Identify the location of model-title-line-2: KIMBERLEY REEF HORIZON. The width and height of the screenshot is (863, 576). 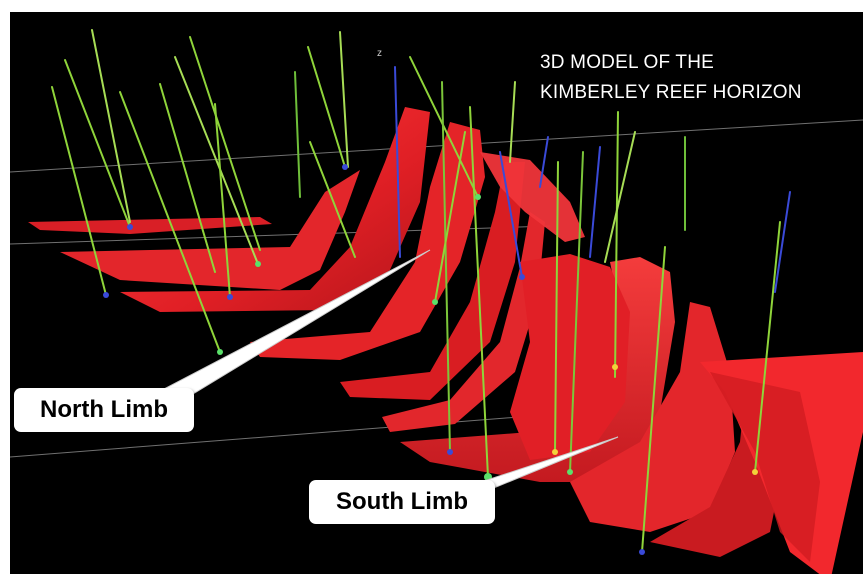
(671, 92).